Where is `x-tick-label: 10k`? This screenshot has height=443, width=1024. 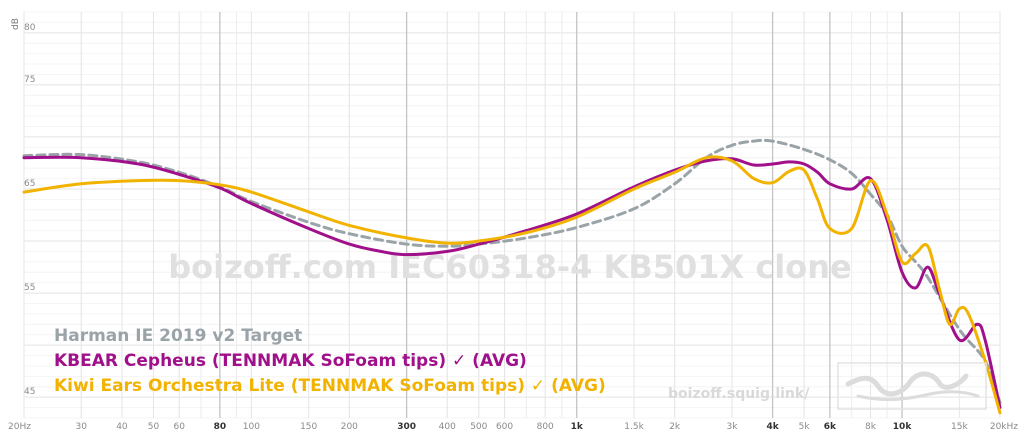
x-tick-label: 10k is located at coordinates (903, 427).